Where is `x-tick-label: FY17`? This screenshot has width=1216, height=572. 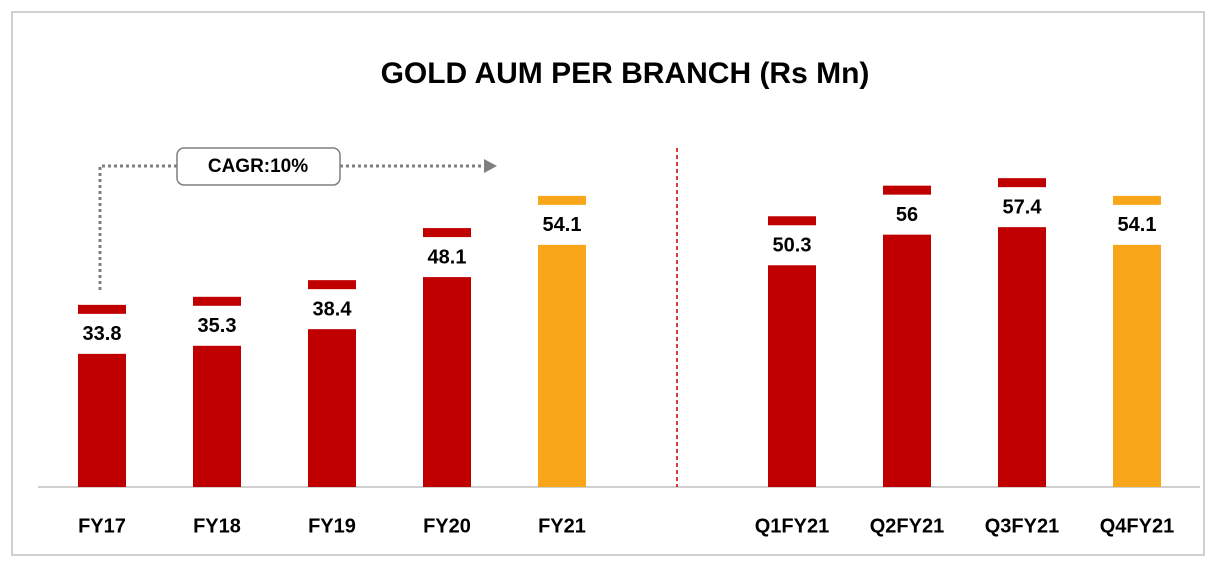 x-tick-label: FY17 is located at coordinates (102, 526).